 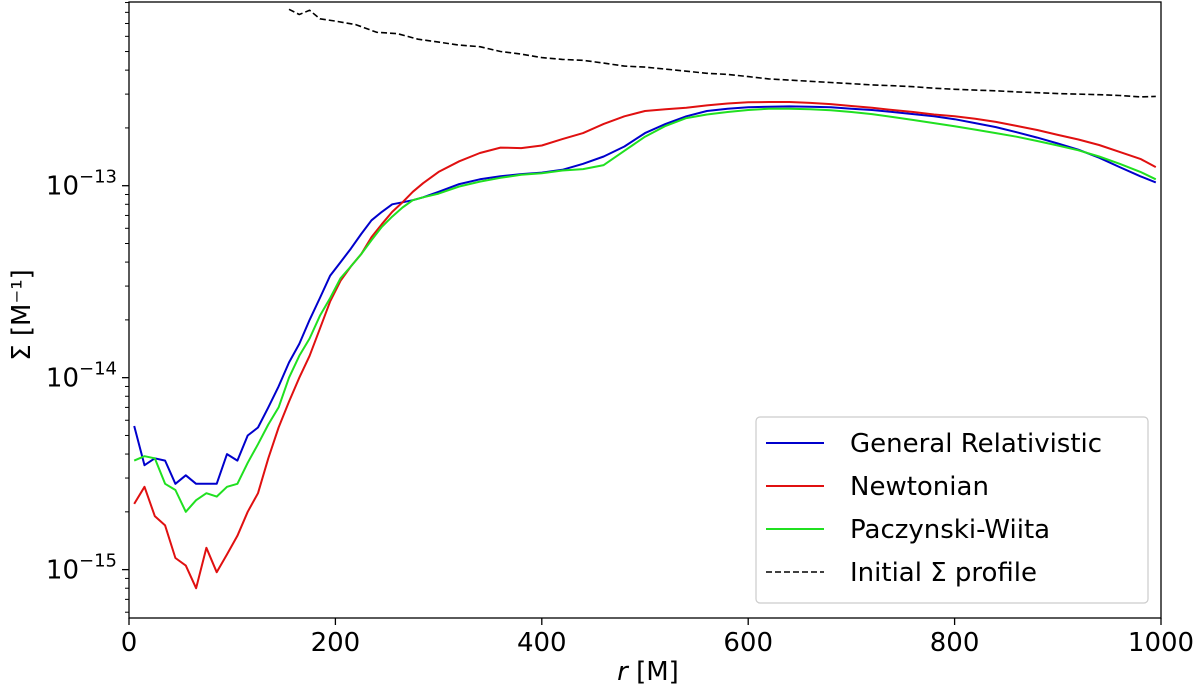 I want to click on y-tick-label: 10−15, so click(x=81, y=568).